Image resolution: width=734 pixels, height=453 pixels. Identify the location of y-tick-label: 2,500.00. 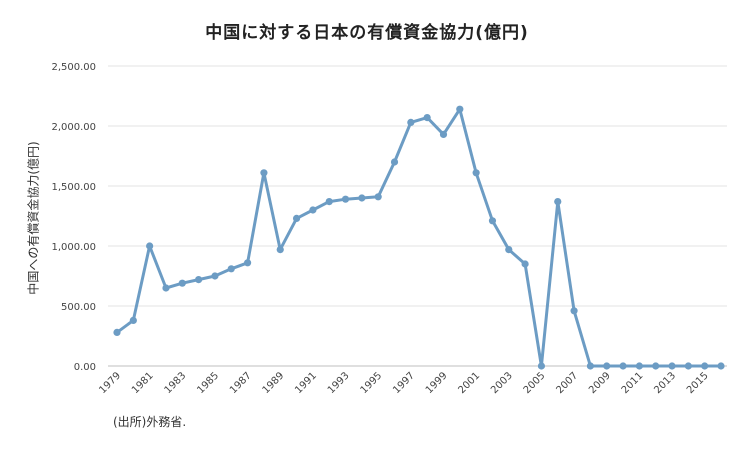
(73, 67).